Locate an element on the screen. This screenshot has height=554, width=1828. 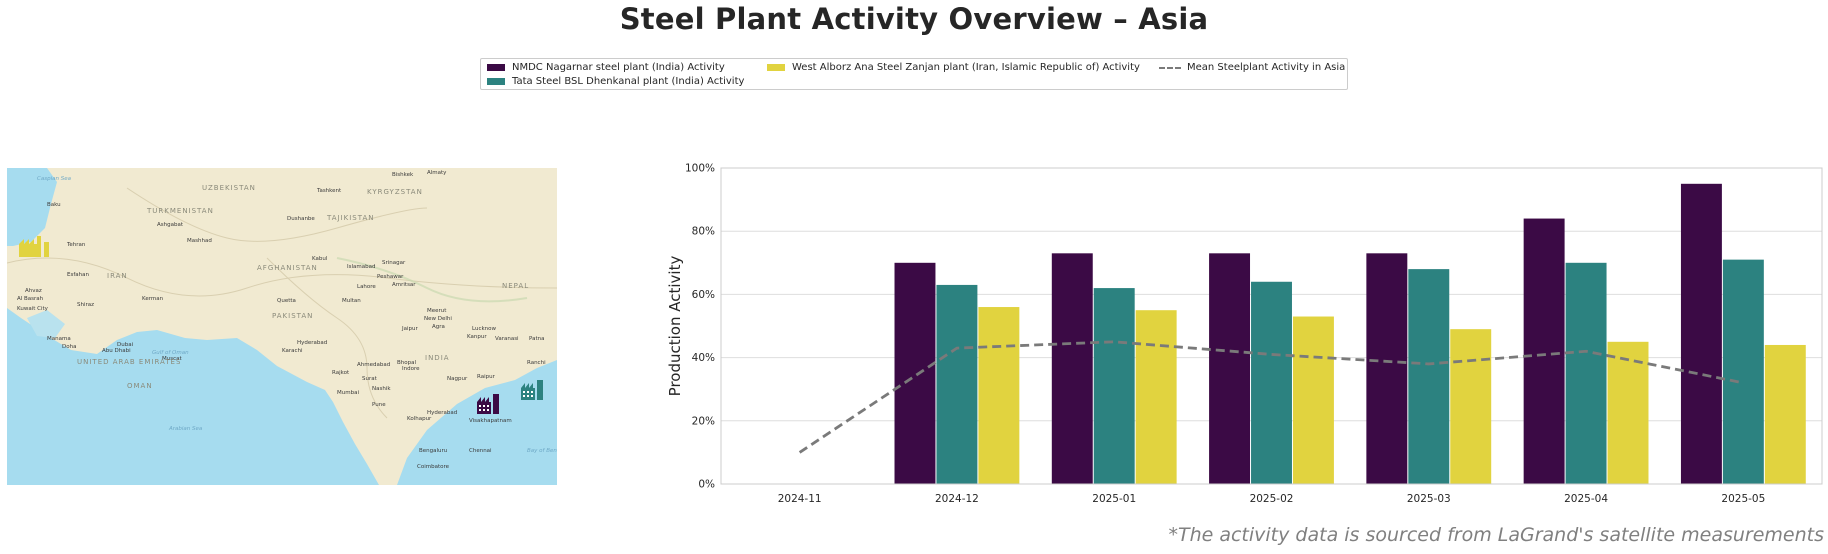
y-tick-label: 40% is located at coordinates (703, 358).